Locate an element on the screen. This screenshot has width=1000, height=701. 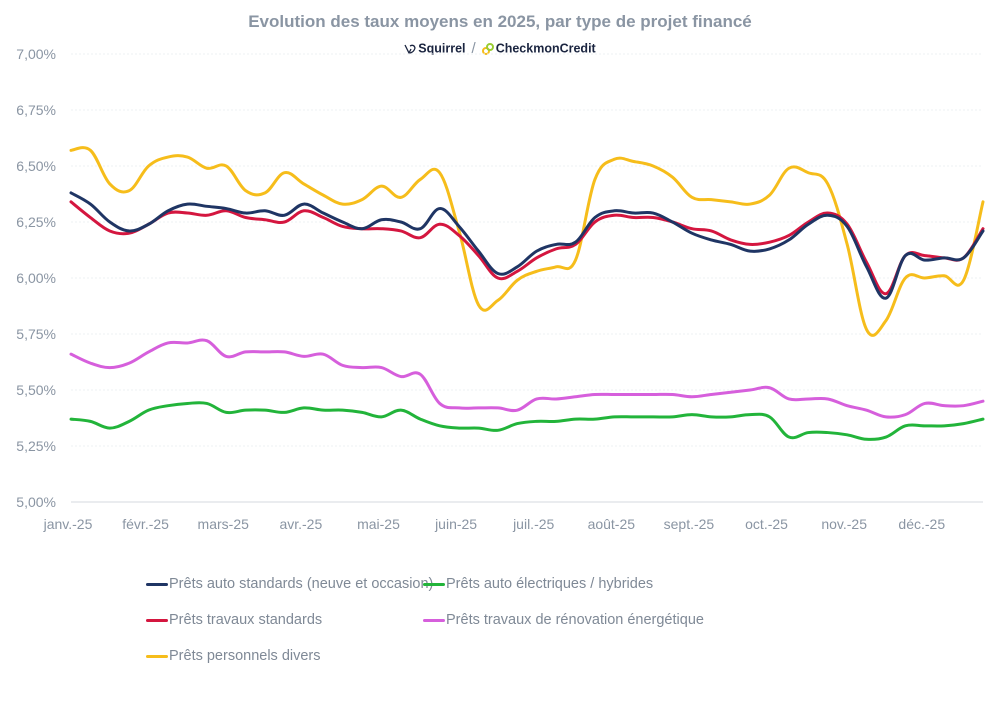
squirrel-logo-text: Squirrel is located at coordinates (442, 48).